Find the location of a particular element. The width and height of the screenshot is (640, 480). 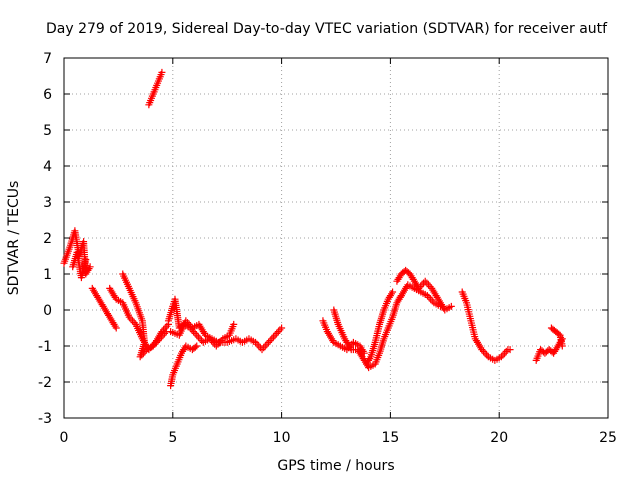

y-tick-label: -3 is located at coordinates (45, 419).